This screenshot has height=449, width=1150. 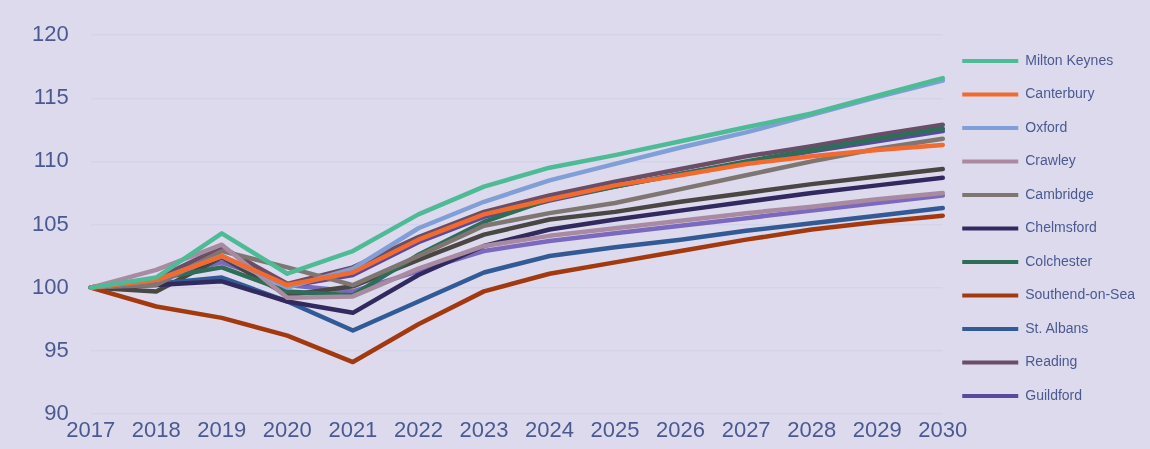 I want to click on y-tick-label: 90, so click(x=56, y=412).